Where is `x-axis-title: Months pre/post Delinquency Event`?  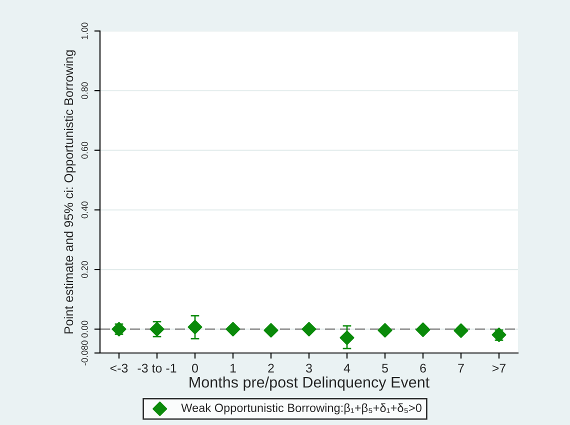 x-axis-title: Months pre/post Delinquency Event is located at coordinates (310, 383).